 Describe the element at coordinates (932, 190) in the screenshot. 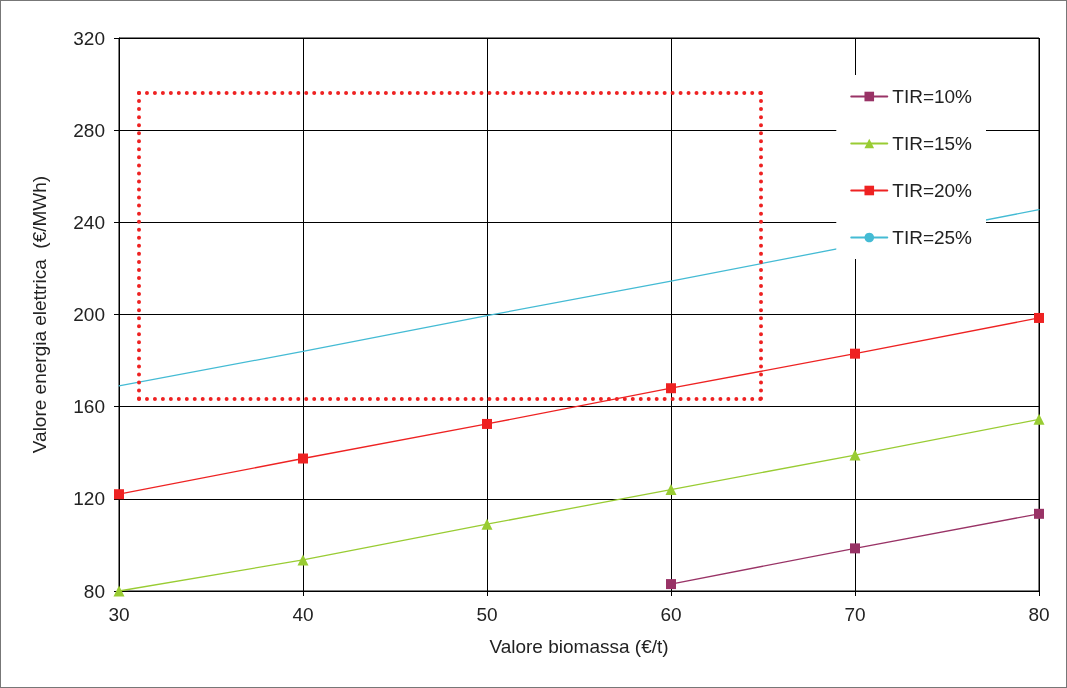

I see `legend-label: TIR=20%` at that location.